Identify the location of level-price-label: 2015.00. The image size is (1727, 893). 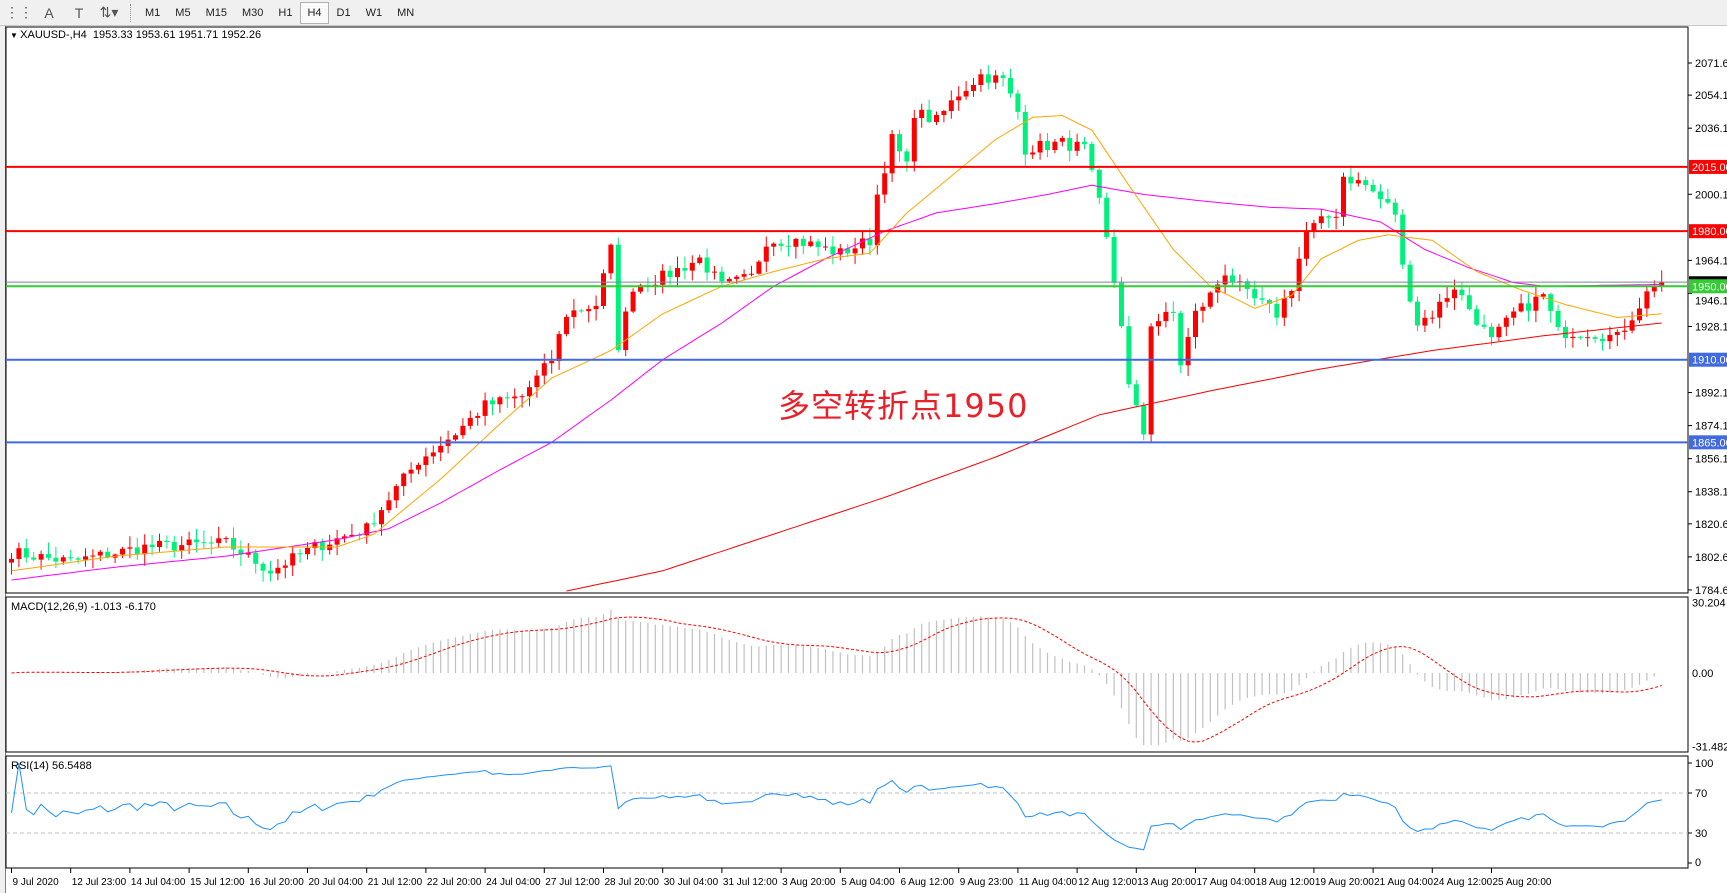
(1709, 168).